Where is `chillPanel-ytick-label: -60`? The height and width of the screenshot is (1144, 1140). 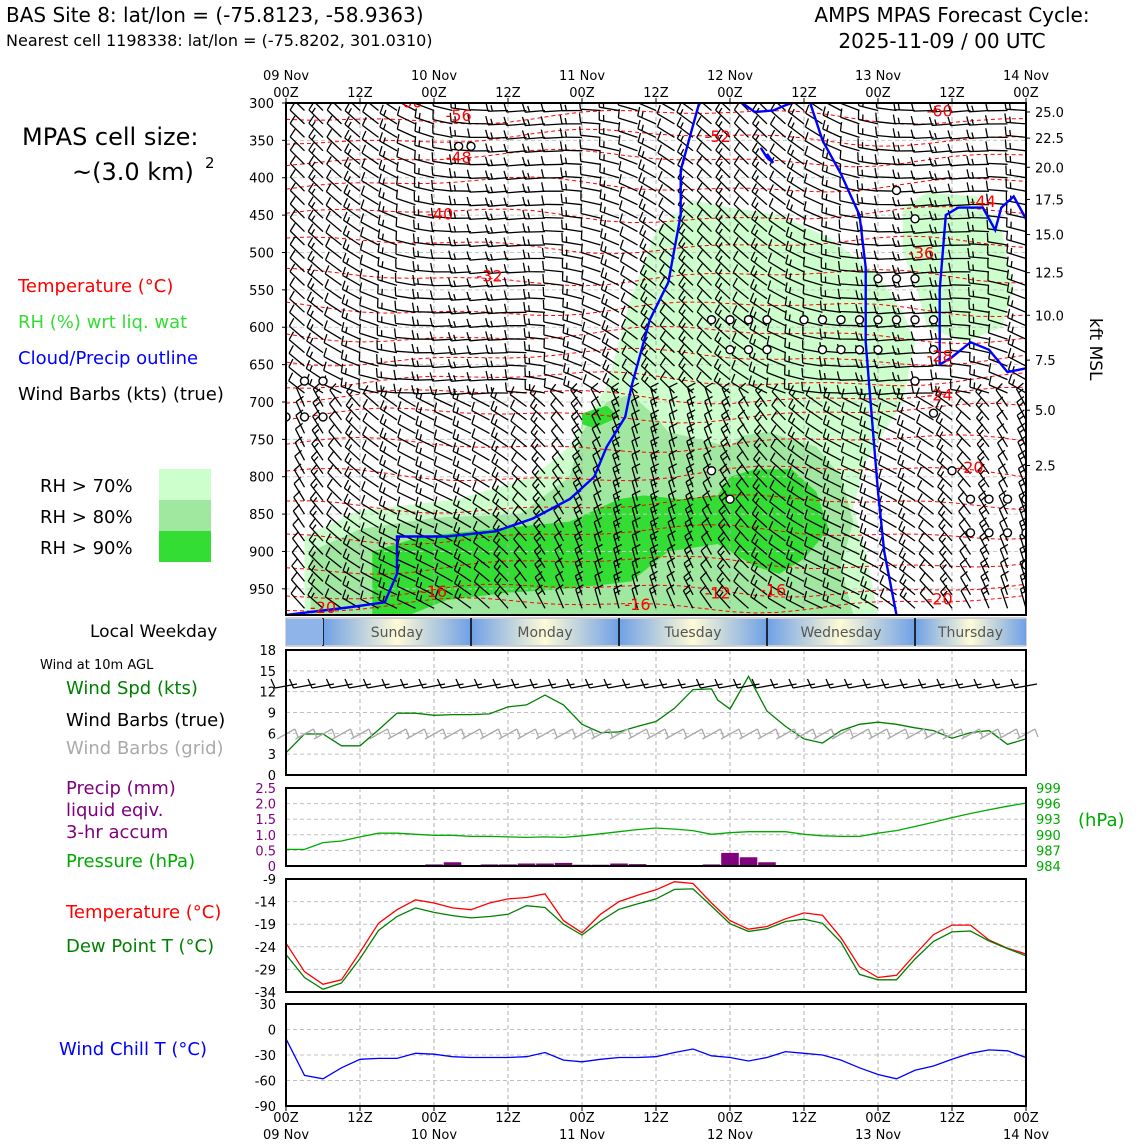 chillPanel-ytick-label: -60 is located at coordinates (265, 1082).